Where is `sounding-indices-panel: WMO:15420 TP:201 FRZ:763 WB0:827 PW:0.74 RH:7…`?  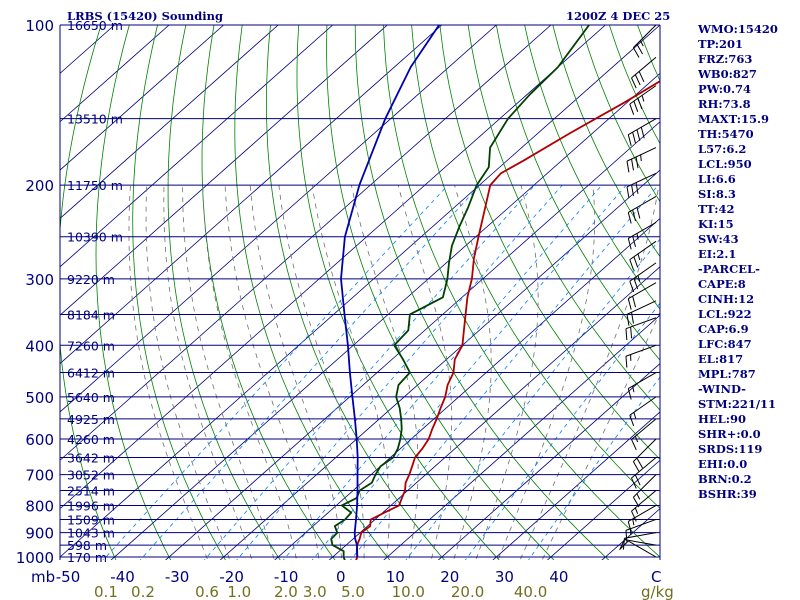
sounding-indices-panel: WMO:15420 TP:201 FRZ:763 WB0:827 PW:0.74 RH:7… is located at coordinates (748, 262).